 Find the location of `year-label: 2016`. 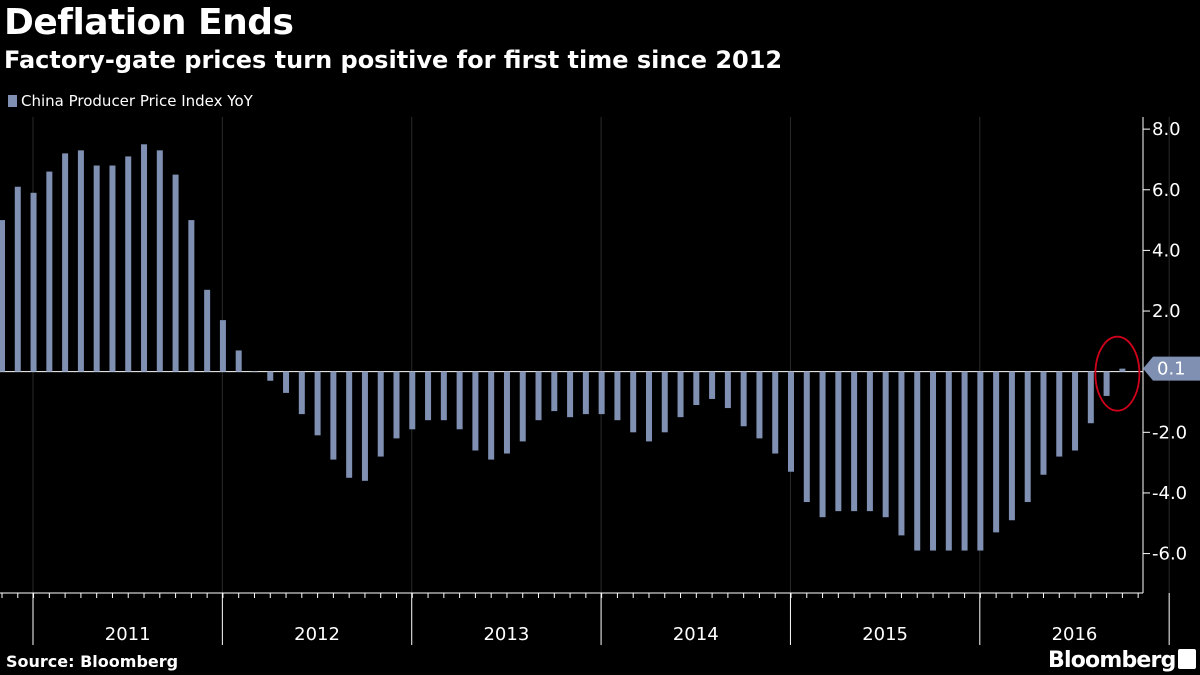

year-label: 2016 is located at coordinates (1075, 634).